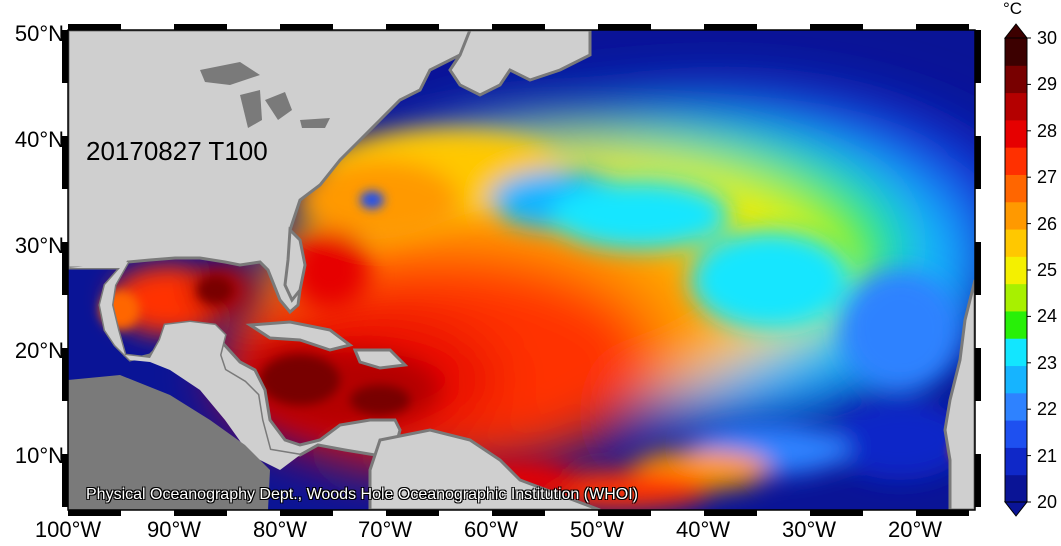  Describe the element at coordinates (597, 529) in the screenshot. I see `lon-label-50w: 50°W` at that location.